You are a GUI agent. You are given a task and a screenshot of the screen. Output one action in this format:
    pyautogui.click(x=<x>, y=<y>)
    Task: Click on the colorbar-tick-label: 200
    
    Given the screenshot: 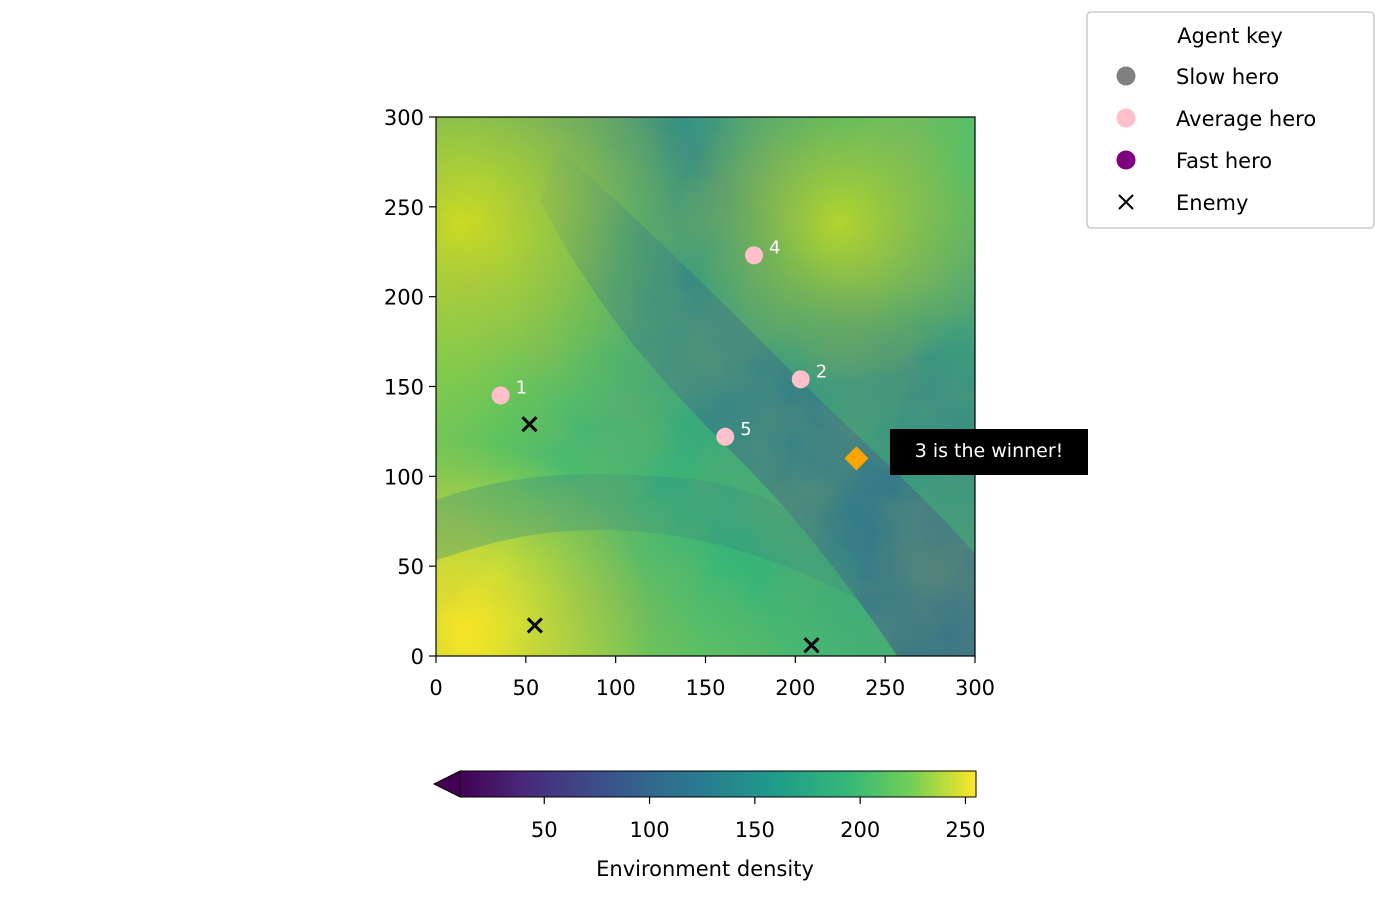 What is the action you would take?
    pyautogui.click(x=860, y=830)
    